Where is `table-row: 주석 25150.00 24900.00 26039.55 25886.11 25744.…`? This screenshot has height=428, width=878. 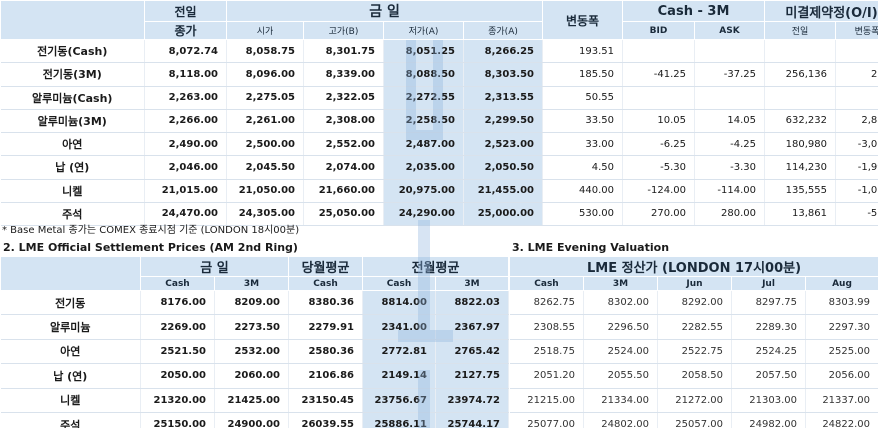 table-row: 주석 25150.00 24900.00 26039.55 25886.11 25744.… is located at coordinates (255, 420).